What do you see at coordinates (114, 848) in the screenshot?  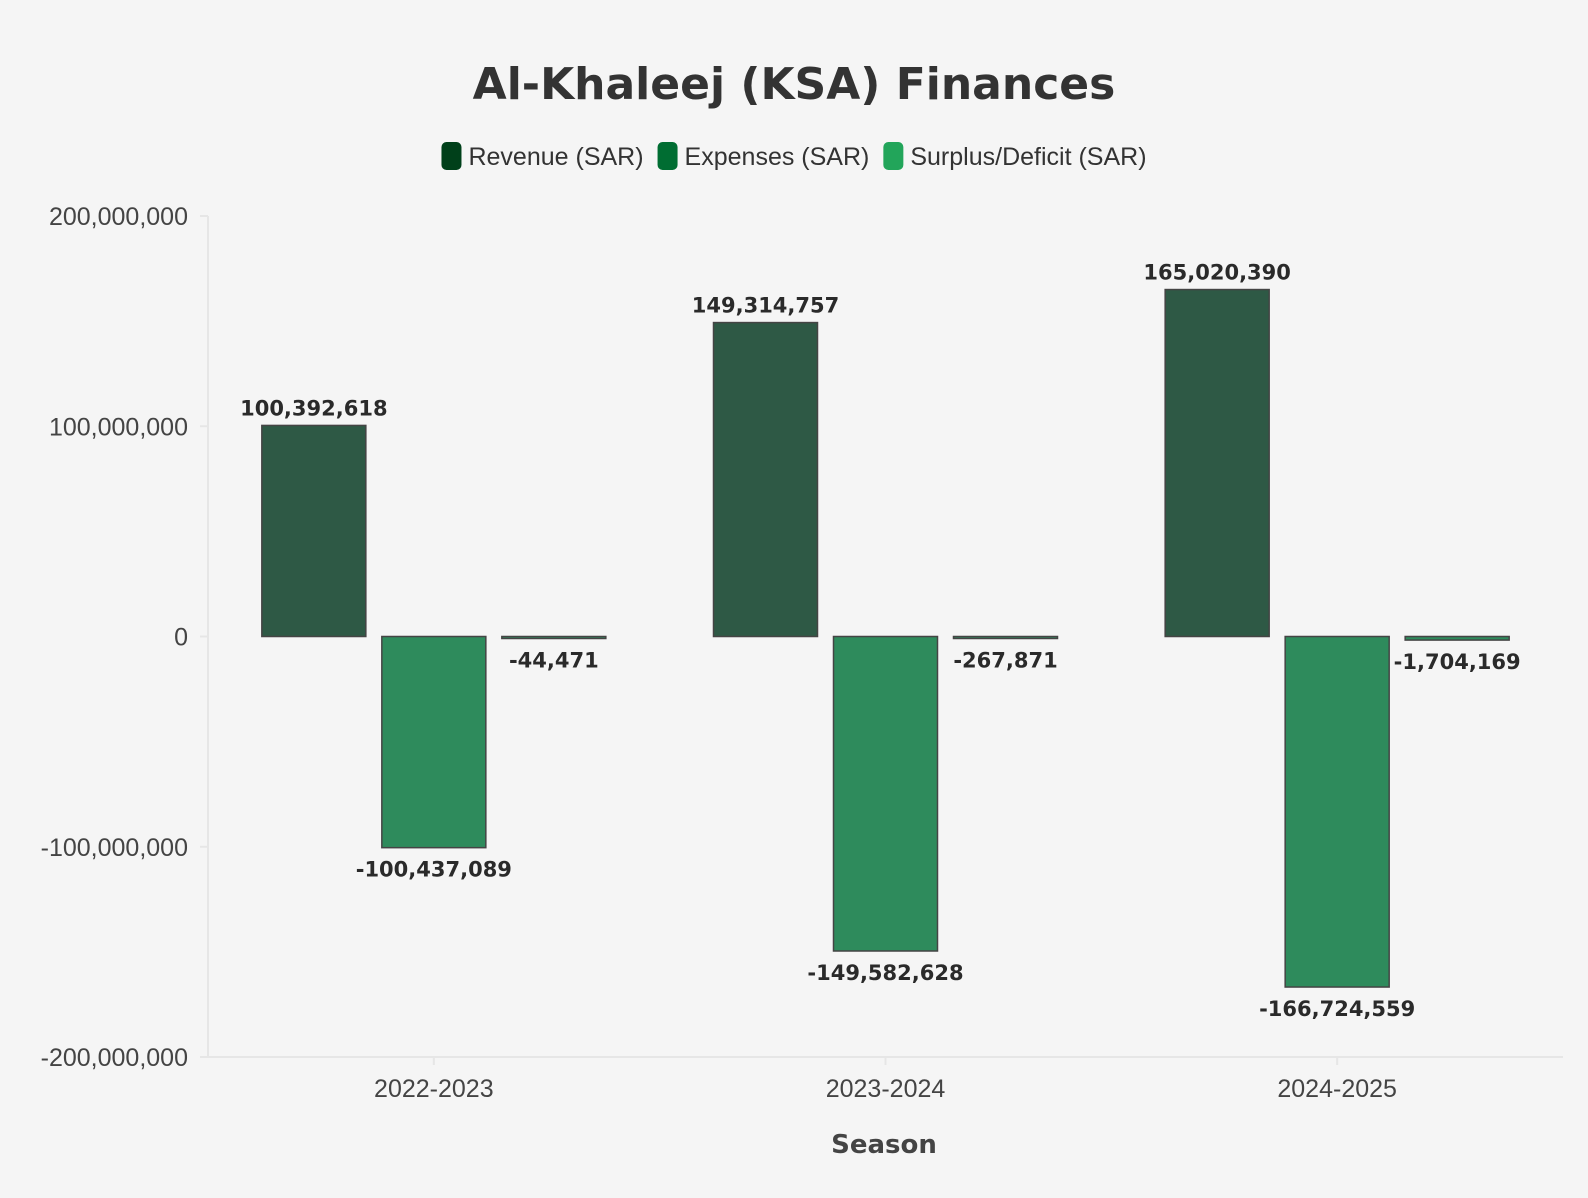 I see `y-tick-label: -100,000,000` at bounding box center [114, 848].